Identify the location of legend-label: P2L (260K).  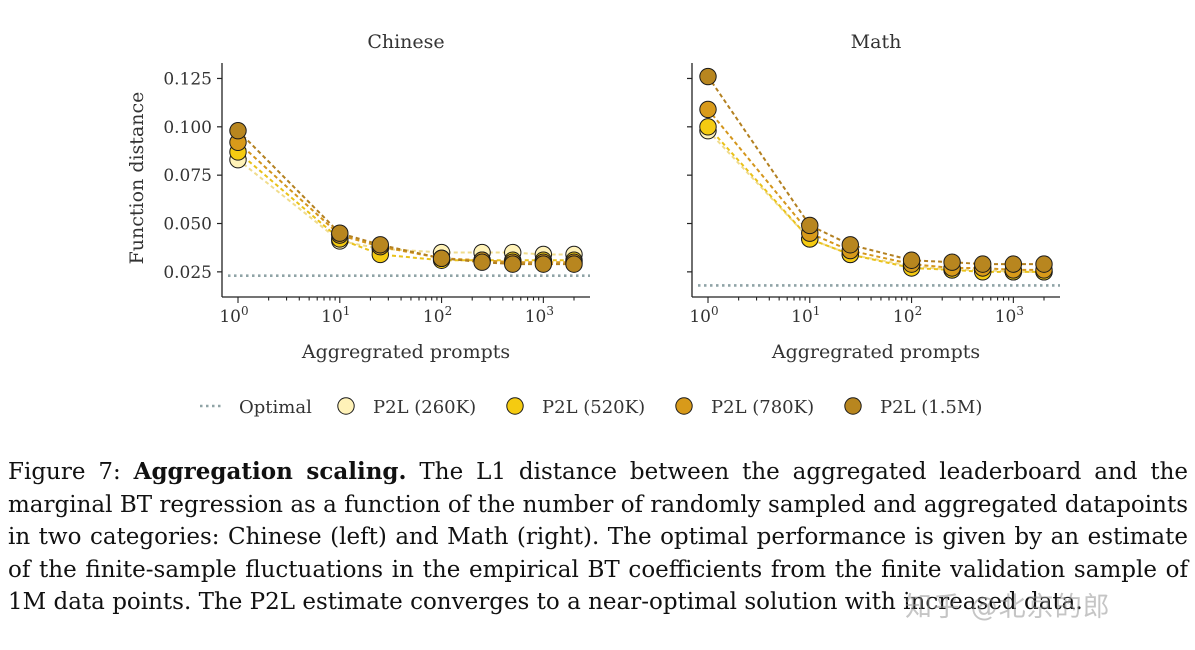
(424, 407).